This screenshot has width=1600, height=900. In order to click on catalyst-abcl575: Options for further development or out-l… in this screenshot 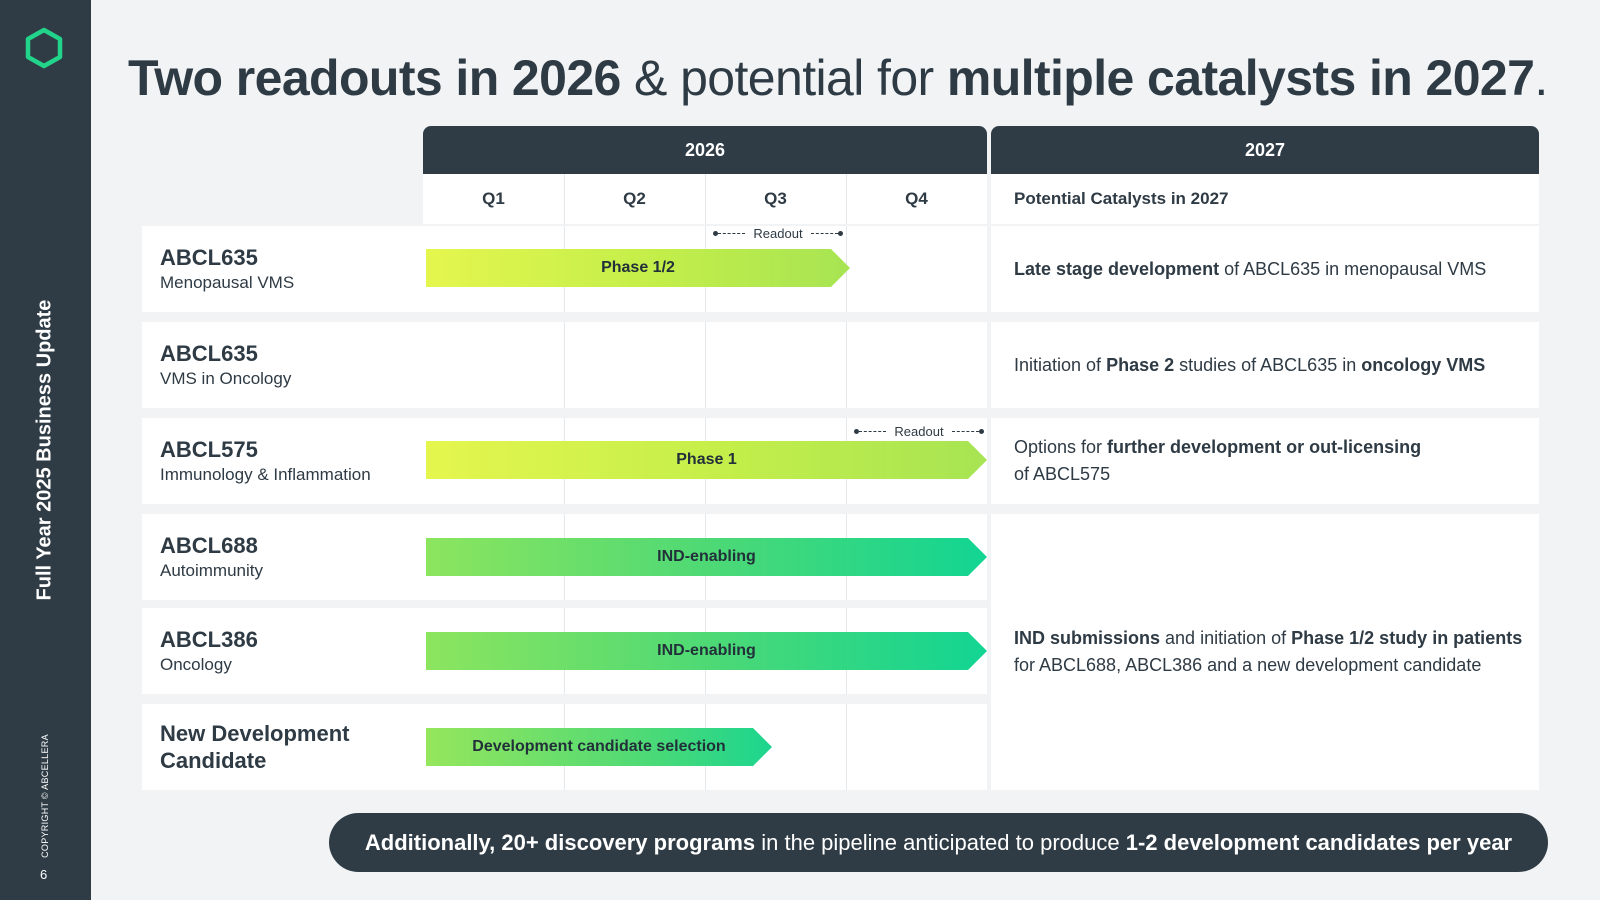, I will do `click(1265, 461)`.